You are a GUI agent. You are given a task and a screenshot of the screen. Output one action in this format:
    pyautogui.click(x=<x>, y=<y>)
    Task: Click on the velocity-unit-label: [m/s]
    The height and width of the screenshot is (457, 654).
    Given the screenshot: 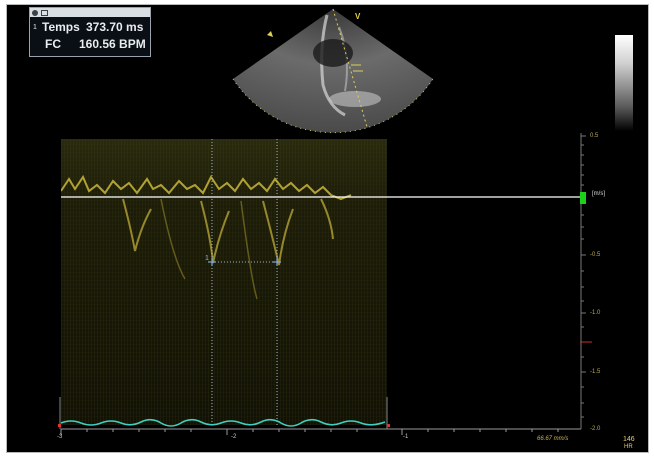 What is the action you would take?
    pyautogui.click(x=598, y=194)
    